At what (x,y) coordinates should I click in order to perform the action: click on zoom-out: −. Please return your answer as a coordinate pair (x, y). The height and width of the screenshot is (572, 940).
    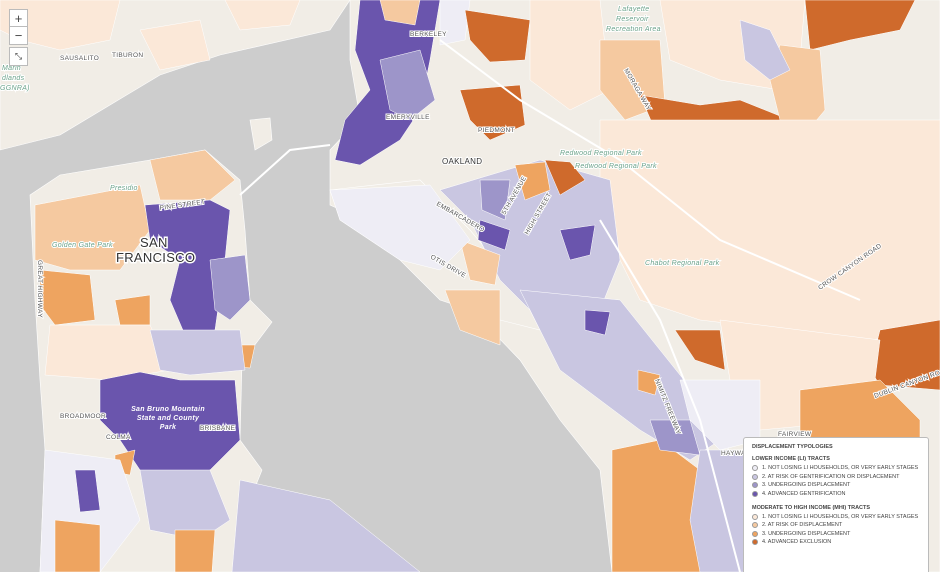
    Looking at the image, I should click on (18, 35).